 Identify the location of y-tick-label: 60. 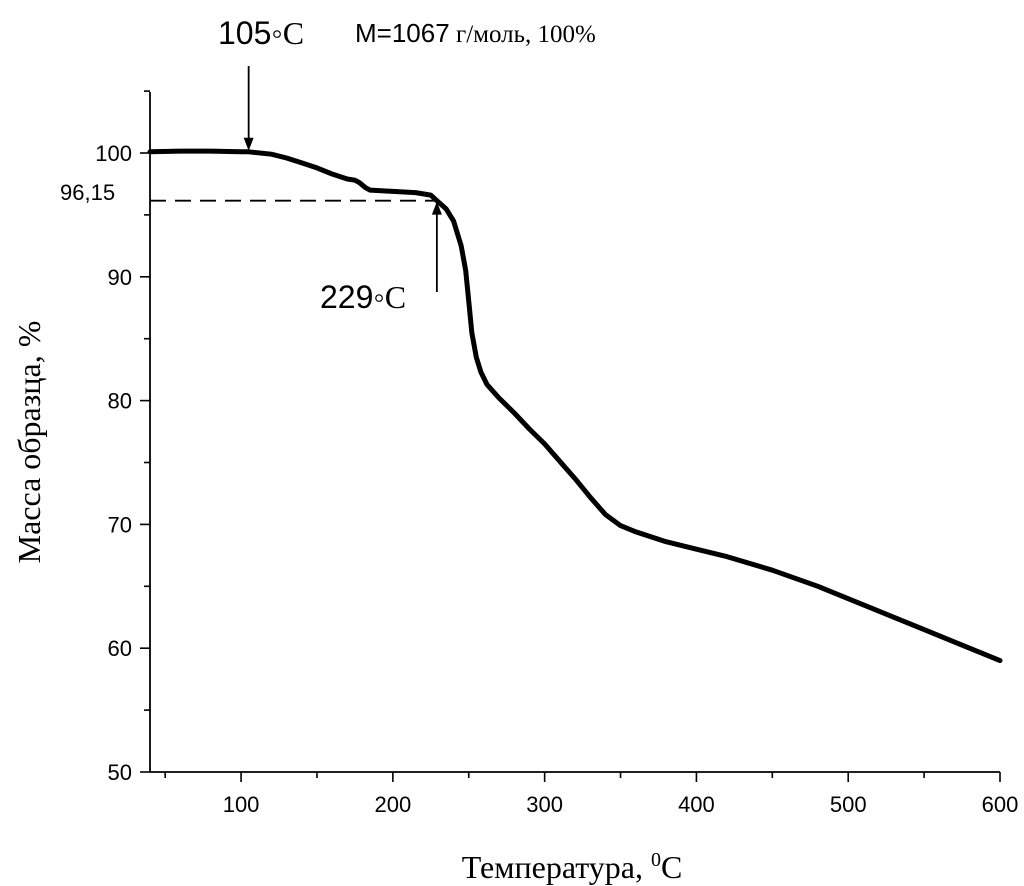
(120, 648).